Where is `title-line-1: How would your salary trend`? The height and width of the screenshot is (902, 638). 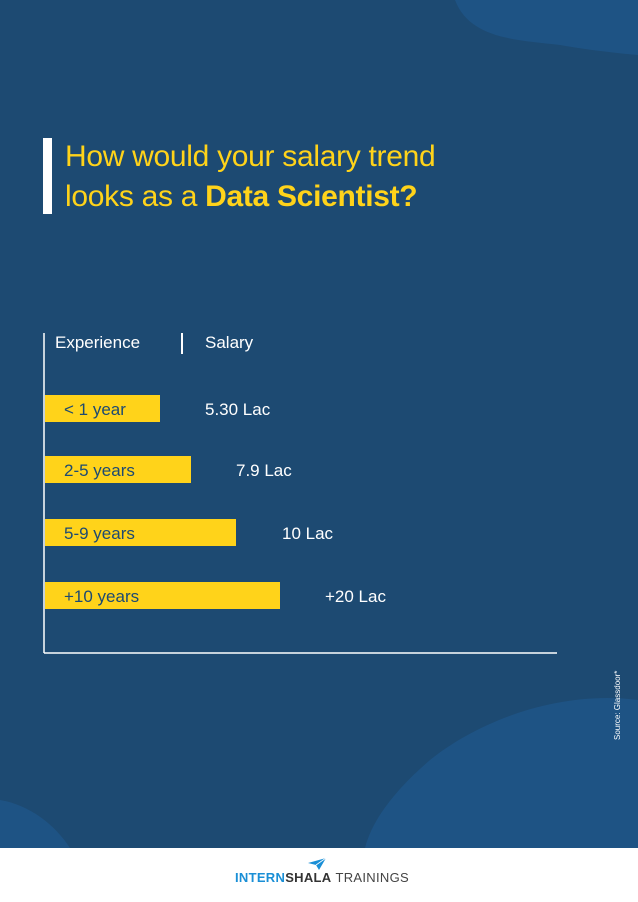
title-line-1: How would your salary trend is located at coordinates (250, 156).